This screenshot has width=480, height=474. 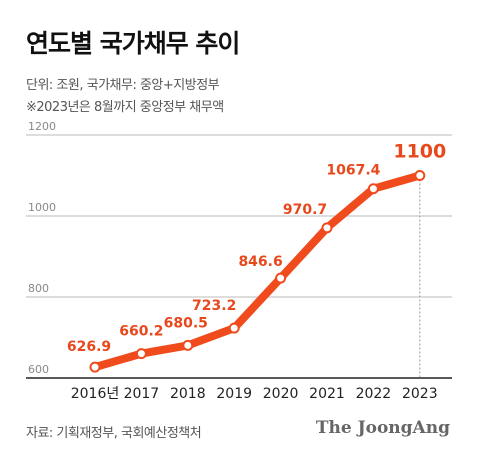 I want to click on data-label: 970.7, so click(x=305, y=210).